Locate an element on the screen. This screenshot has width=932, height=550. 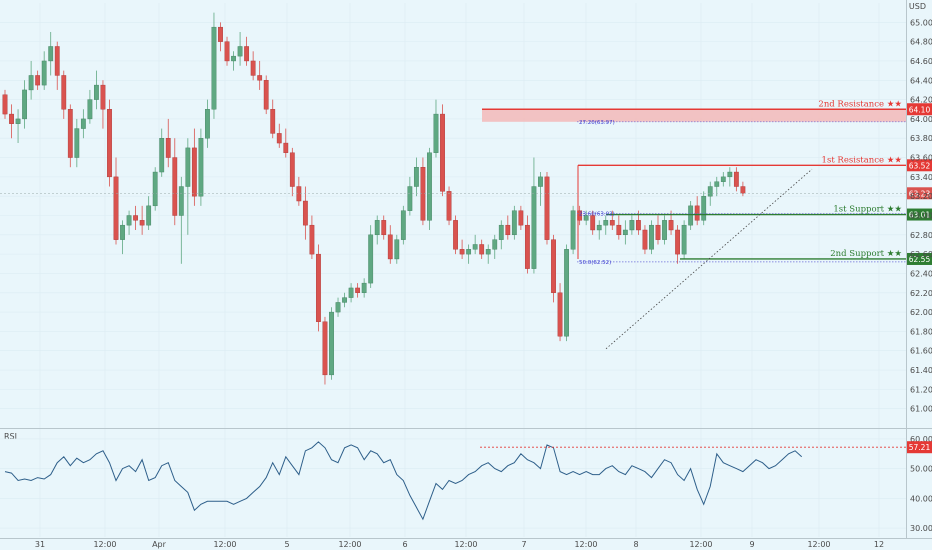
fib-label: 50.0(62.52) is located at coordinates (595, 263).